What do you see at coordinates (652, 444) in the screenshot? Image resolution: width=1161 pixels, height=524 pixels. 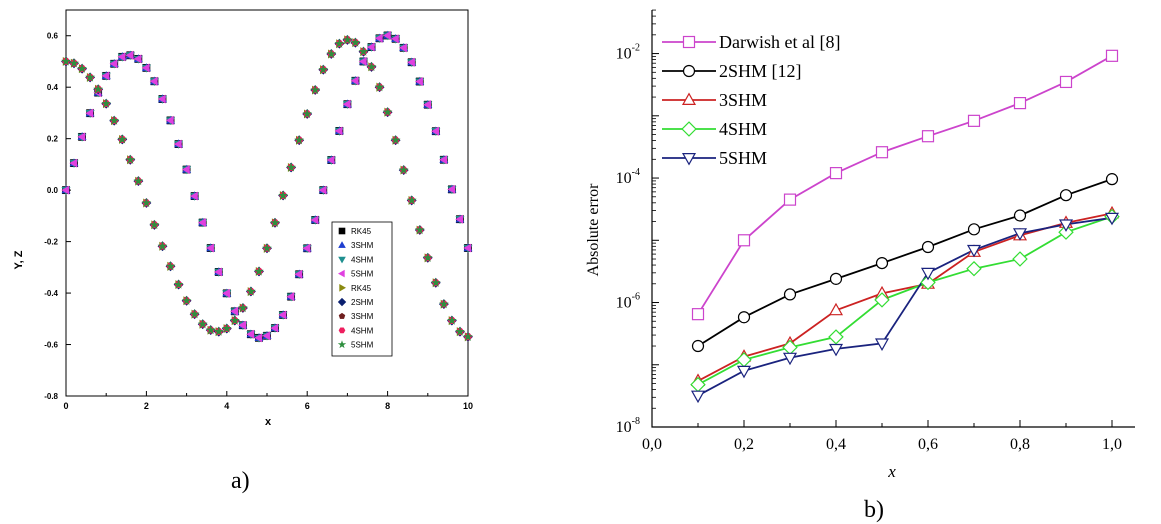 I see `panel-b-x-tick-label: 0,0` at bounding box center [652, 444].